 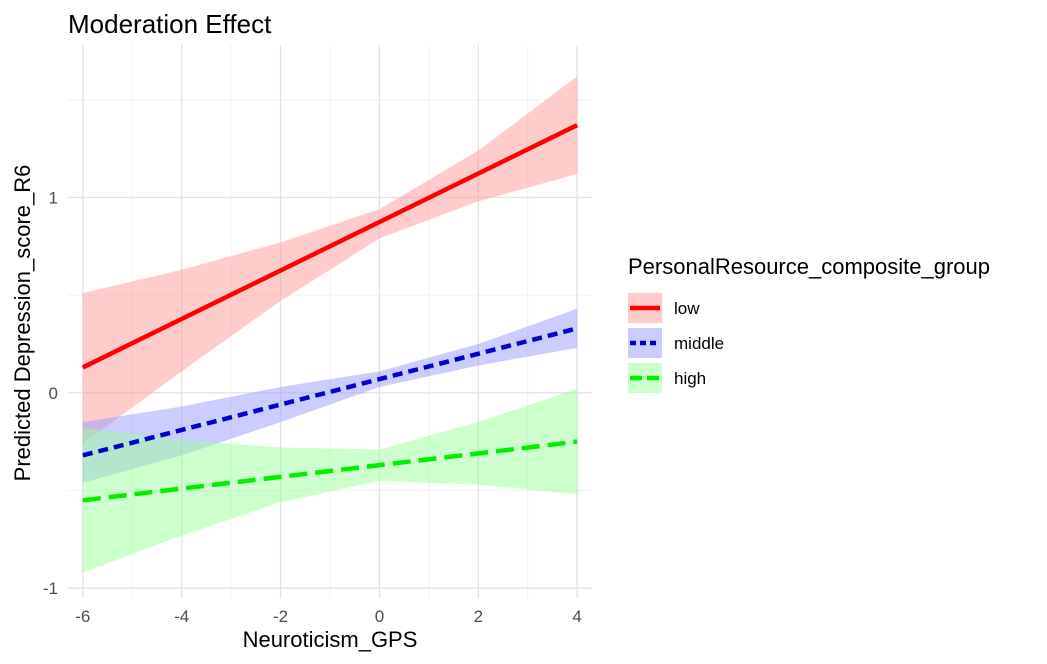 I want to click on x-tick-label: -6, so click(x=82, y=616).